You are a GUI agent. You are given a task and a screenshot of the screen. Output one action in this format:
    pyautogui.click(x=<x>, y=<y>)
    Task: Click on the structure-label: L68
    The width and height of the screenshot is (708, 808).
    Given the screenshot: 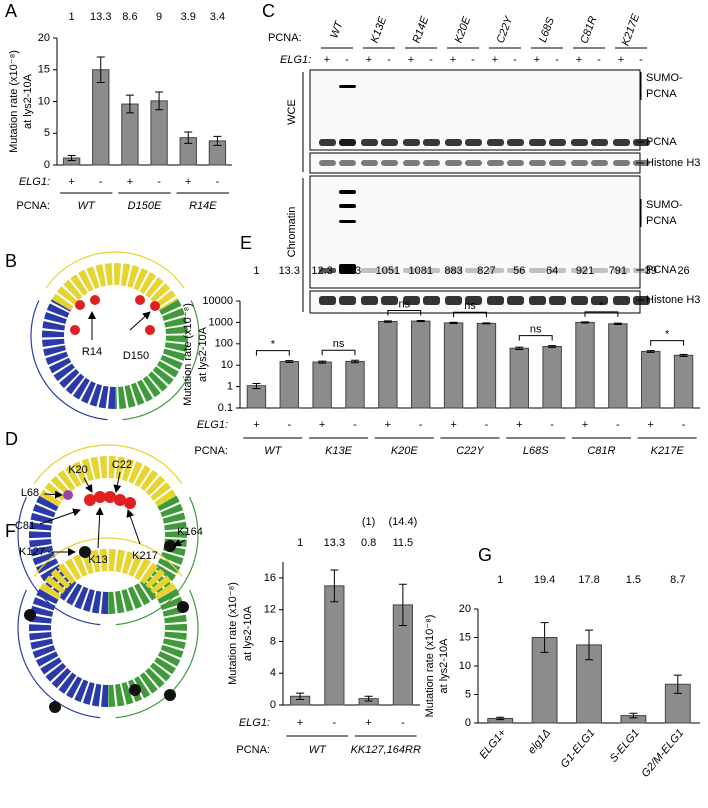 What is the action you would take?
    pyautogui.click(x=30, y=493)
    